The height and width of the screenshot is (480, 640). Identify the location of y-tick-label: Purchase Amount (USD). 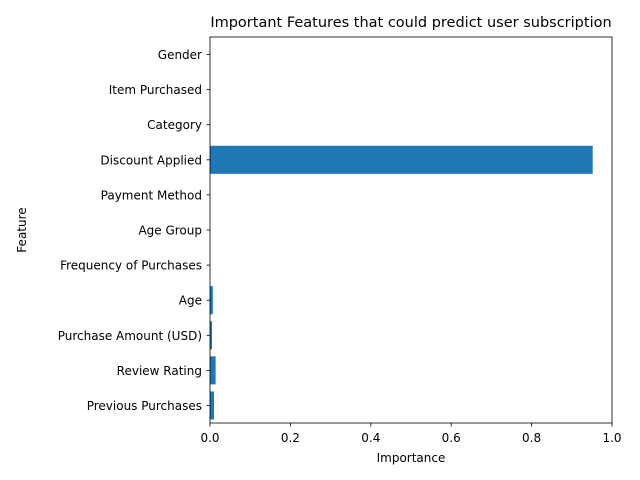
(130, 336).